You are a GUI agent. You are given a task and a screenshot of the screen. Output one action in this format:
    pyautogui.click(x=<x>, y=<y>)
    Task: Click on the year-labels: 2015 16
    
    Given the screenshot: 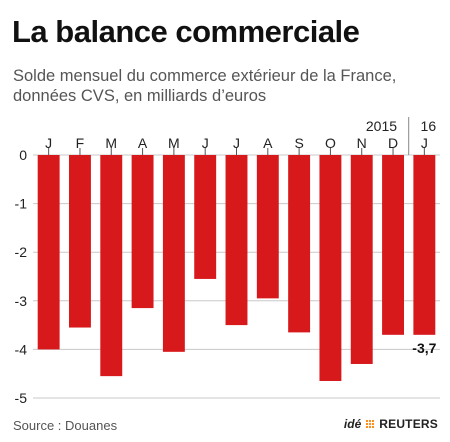 What is the action you would take?
    pyautogui.click(x=401, y=136)
    